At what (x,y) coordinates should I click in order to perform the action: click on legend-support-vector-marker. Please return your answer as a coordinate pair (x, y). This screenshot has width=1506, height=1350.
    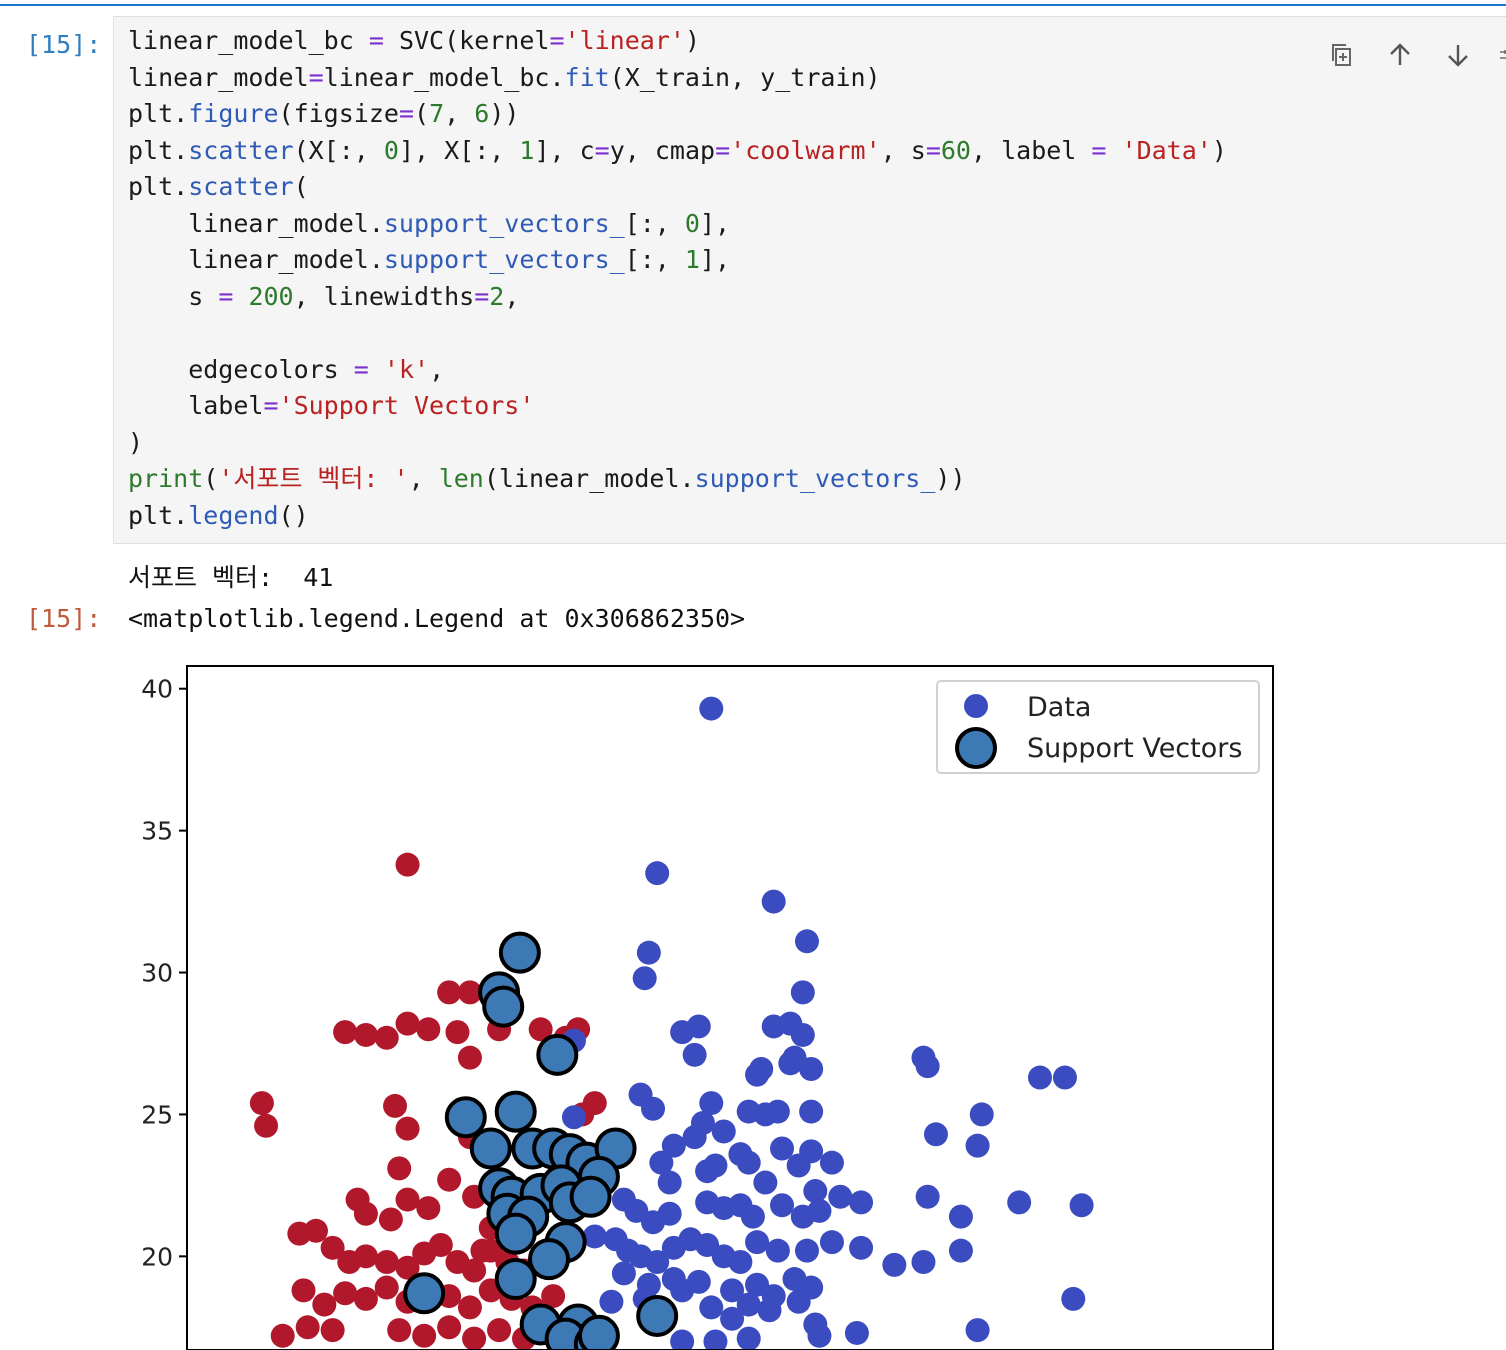
    Looking at the image, I should click on (976, 748).